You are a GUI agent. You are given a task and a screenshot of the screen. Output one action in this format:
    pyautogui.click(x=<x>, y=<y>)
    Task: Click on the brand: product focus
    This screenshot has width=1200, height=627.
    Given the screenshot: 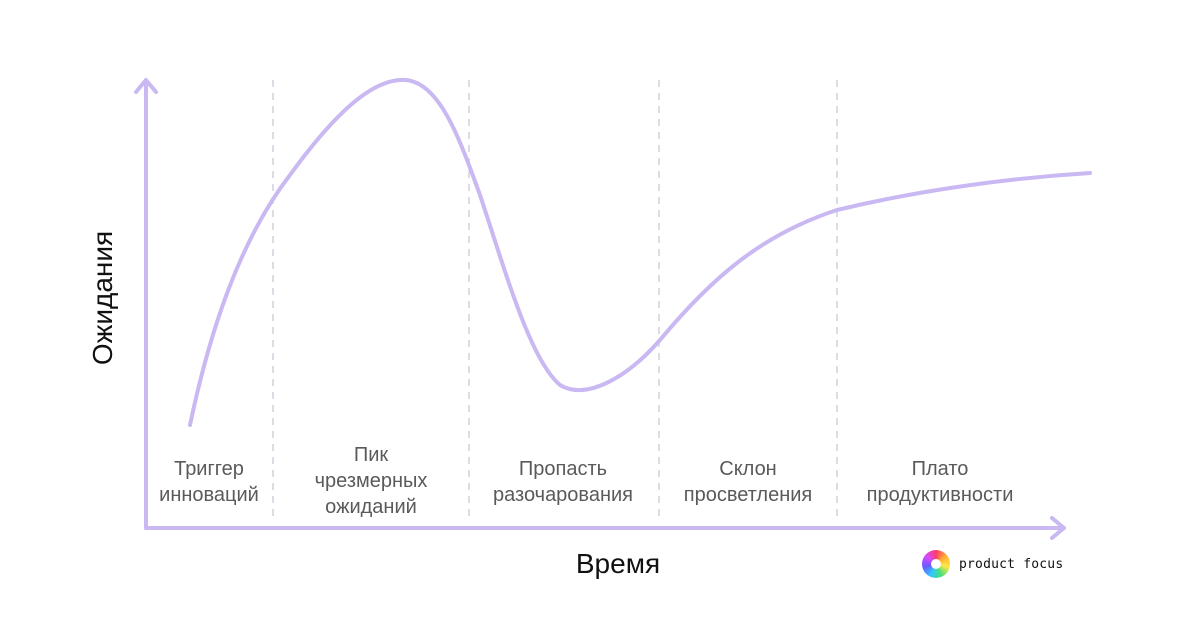 What is the action you would take?
    pyautogui.click(x=992, y=564)
    